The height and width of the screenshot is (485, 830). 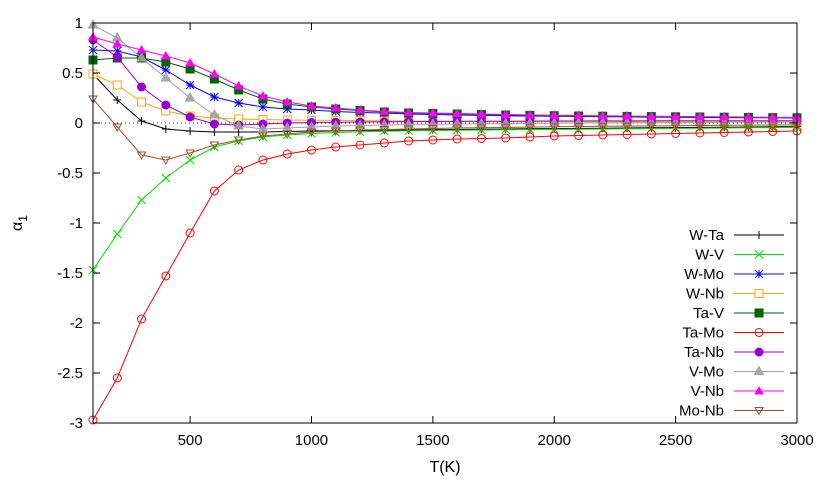 I want to click on y-tick-label: 0.5, so click(x=72, y=73).